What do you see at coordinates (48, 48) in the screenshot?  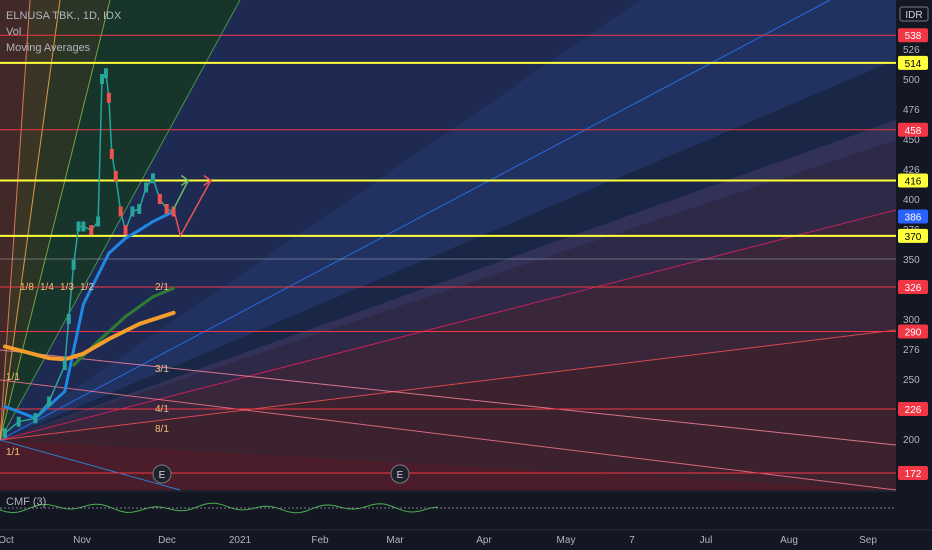 I see `moving-averages-label: Moving Averages` at bounding box center [48, 48].